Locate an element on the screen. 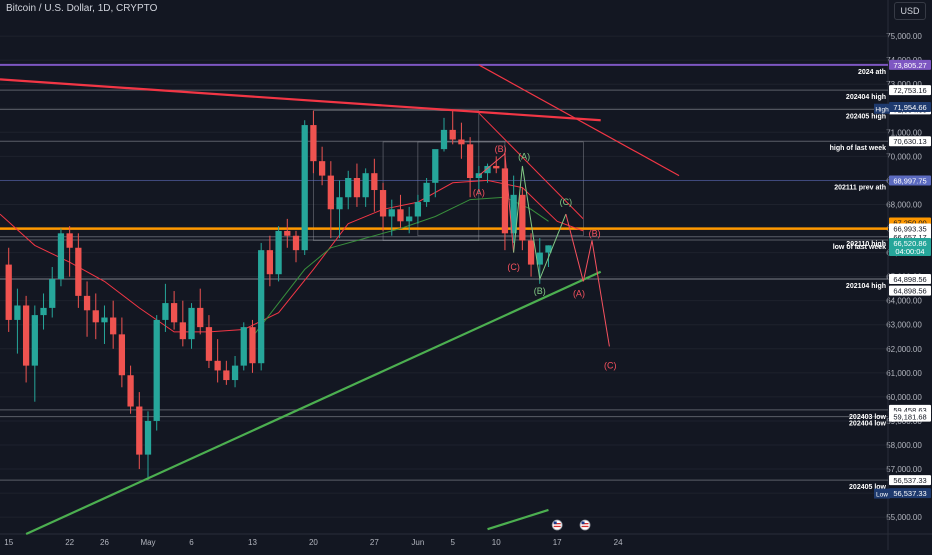  price-tick-label: 70,000.00 is located at coordinates (904, 156).